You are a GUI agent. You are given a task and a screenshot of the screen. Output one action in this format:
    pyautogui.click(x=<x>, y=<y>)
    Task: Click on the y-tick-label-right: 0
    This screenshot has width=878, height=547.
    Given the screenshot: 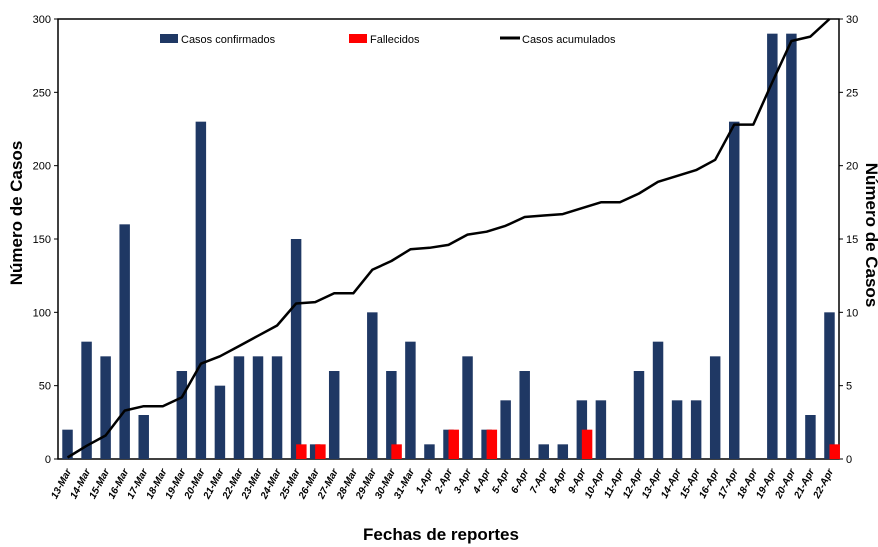 What is the action you would take?
    pyautogui.click(x=849, y=460)
    